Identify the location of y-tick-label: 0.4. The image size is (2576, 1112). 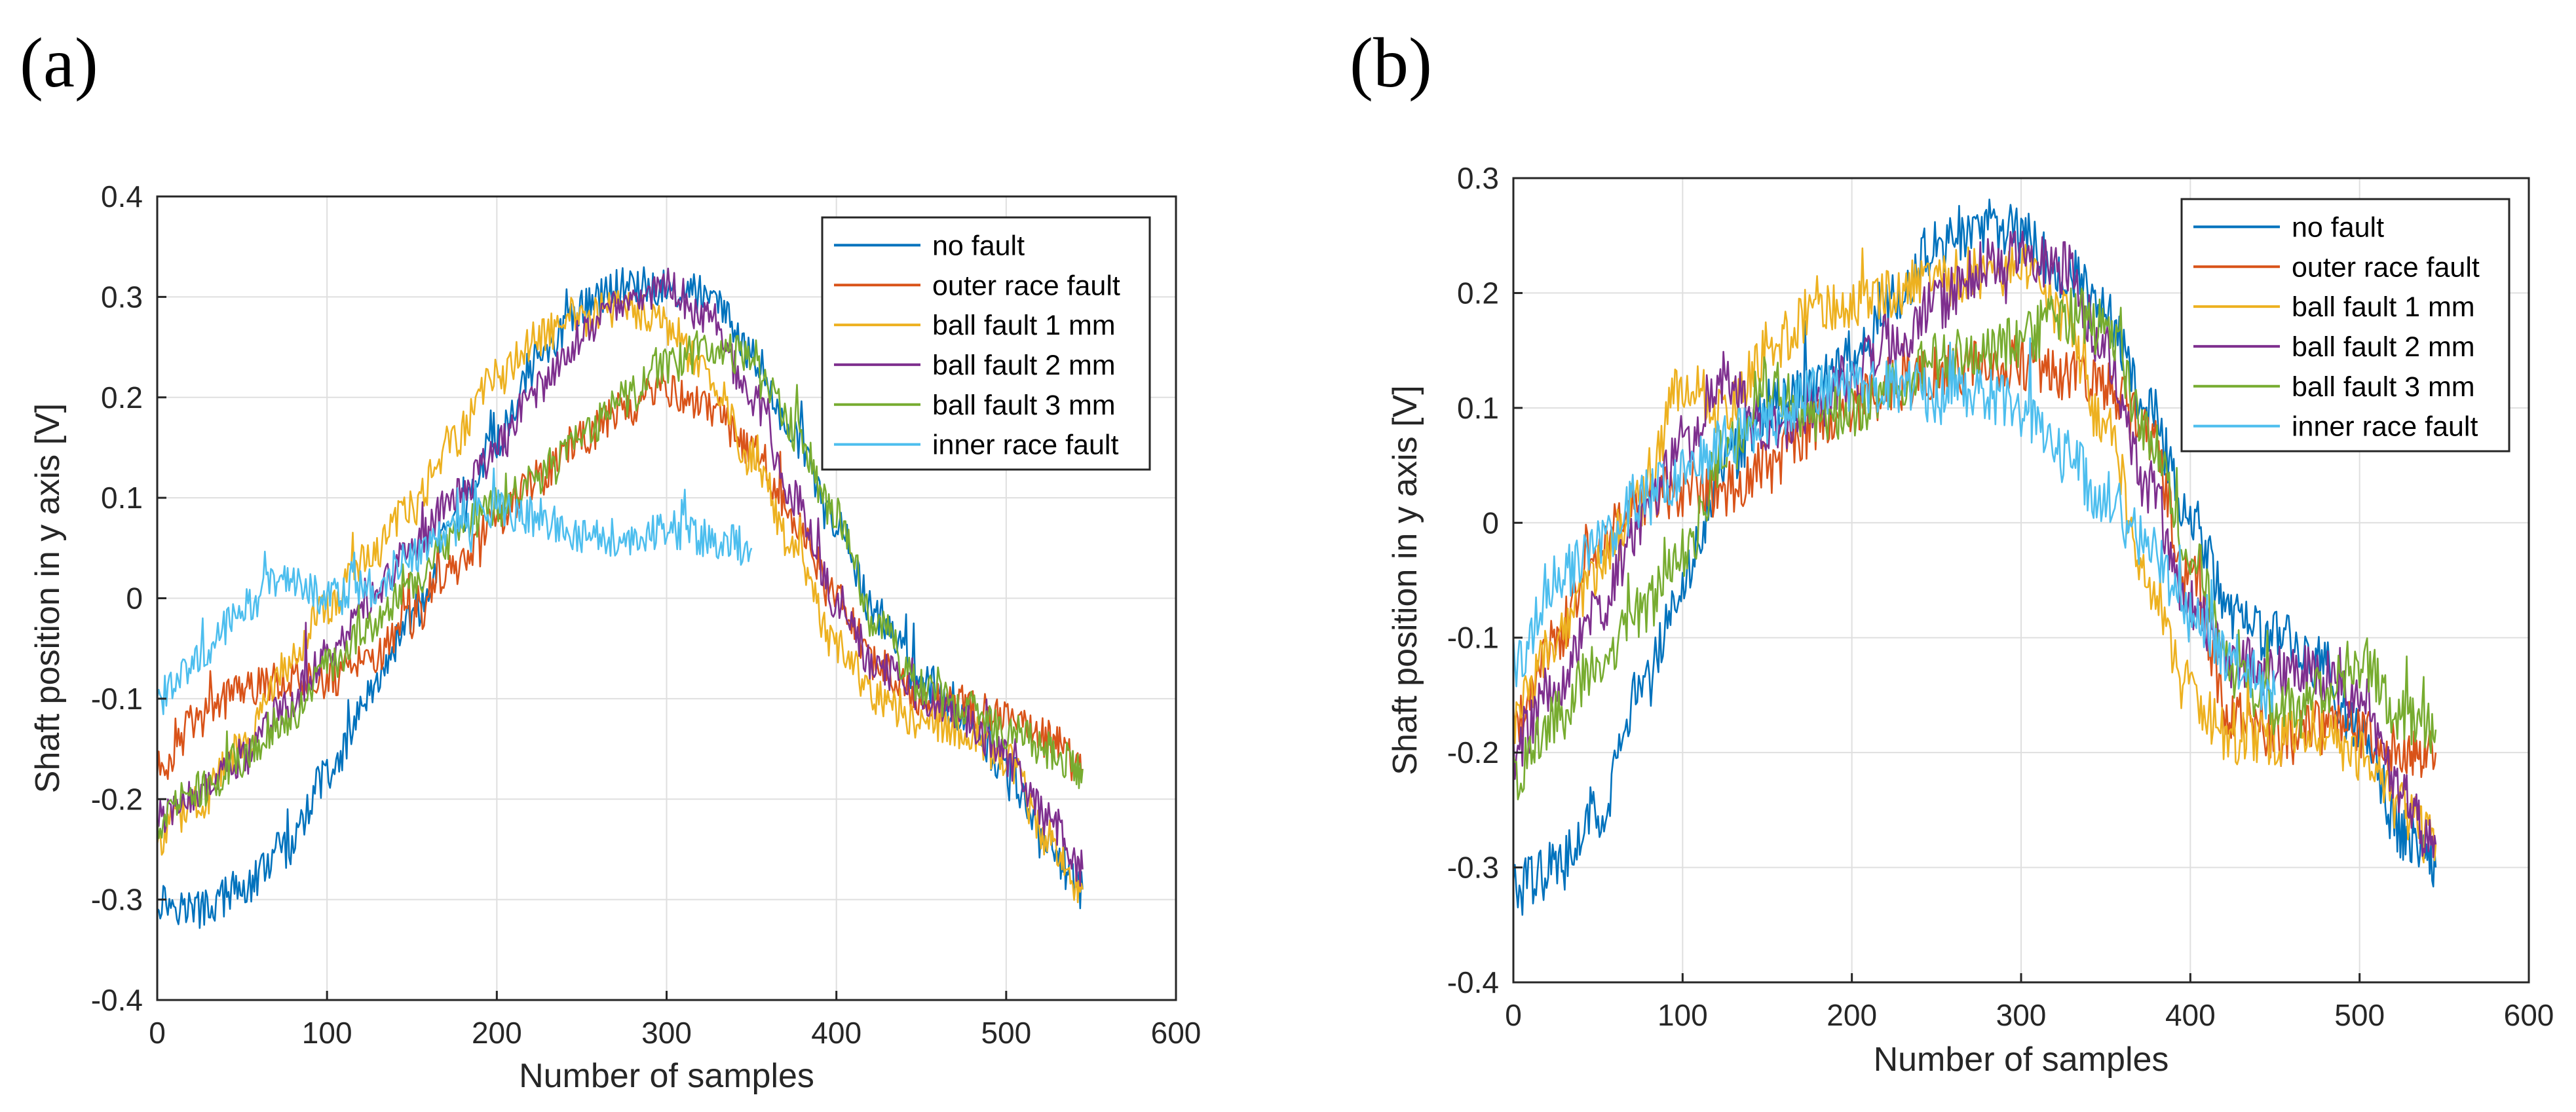
(122, 196).